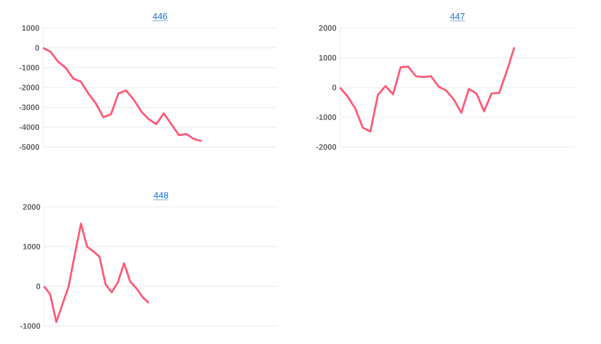 The width and height of the screenshot is (601, 344). Describe the element at coordinates (161, 195) in the screenshot. I see `chart-title: 448` at that location.